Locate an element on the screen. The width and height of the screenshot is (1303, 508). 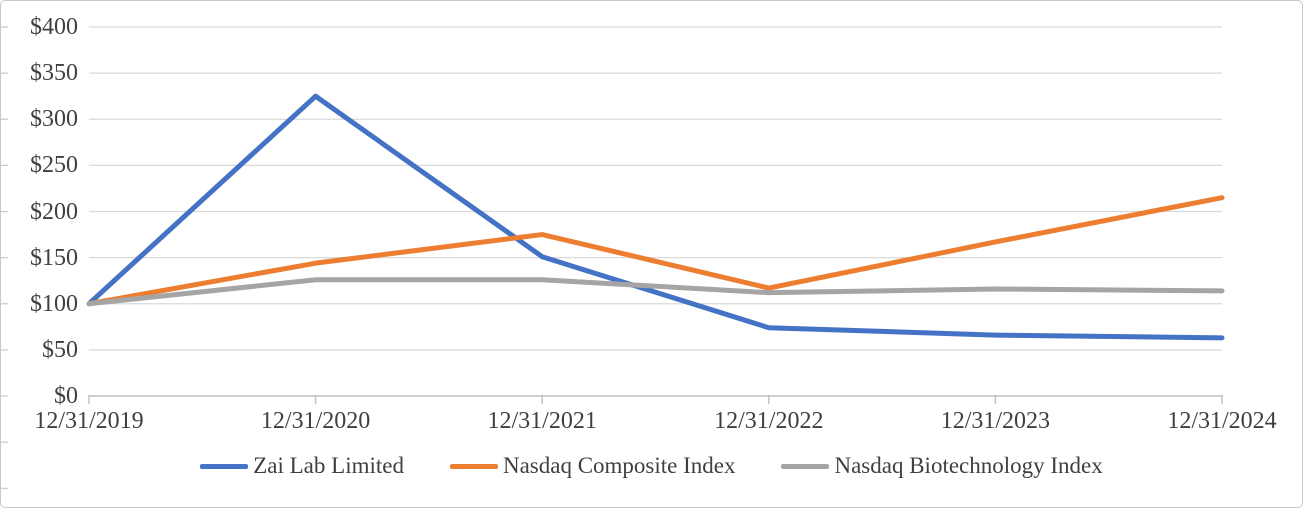
x-tick-label: 12/31/2022 is located at coordinates (769, 421).